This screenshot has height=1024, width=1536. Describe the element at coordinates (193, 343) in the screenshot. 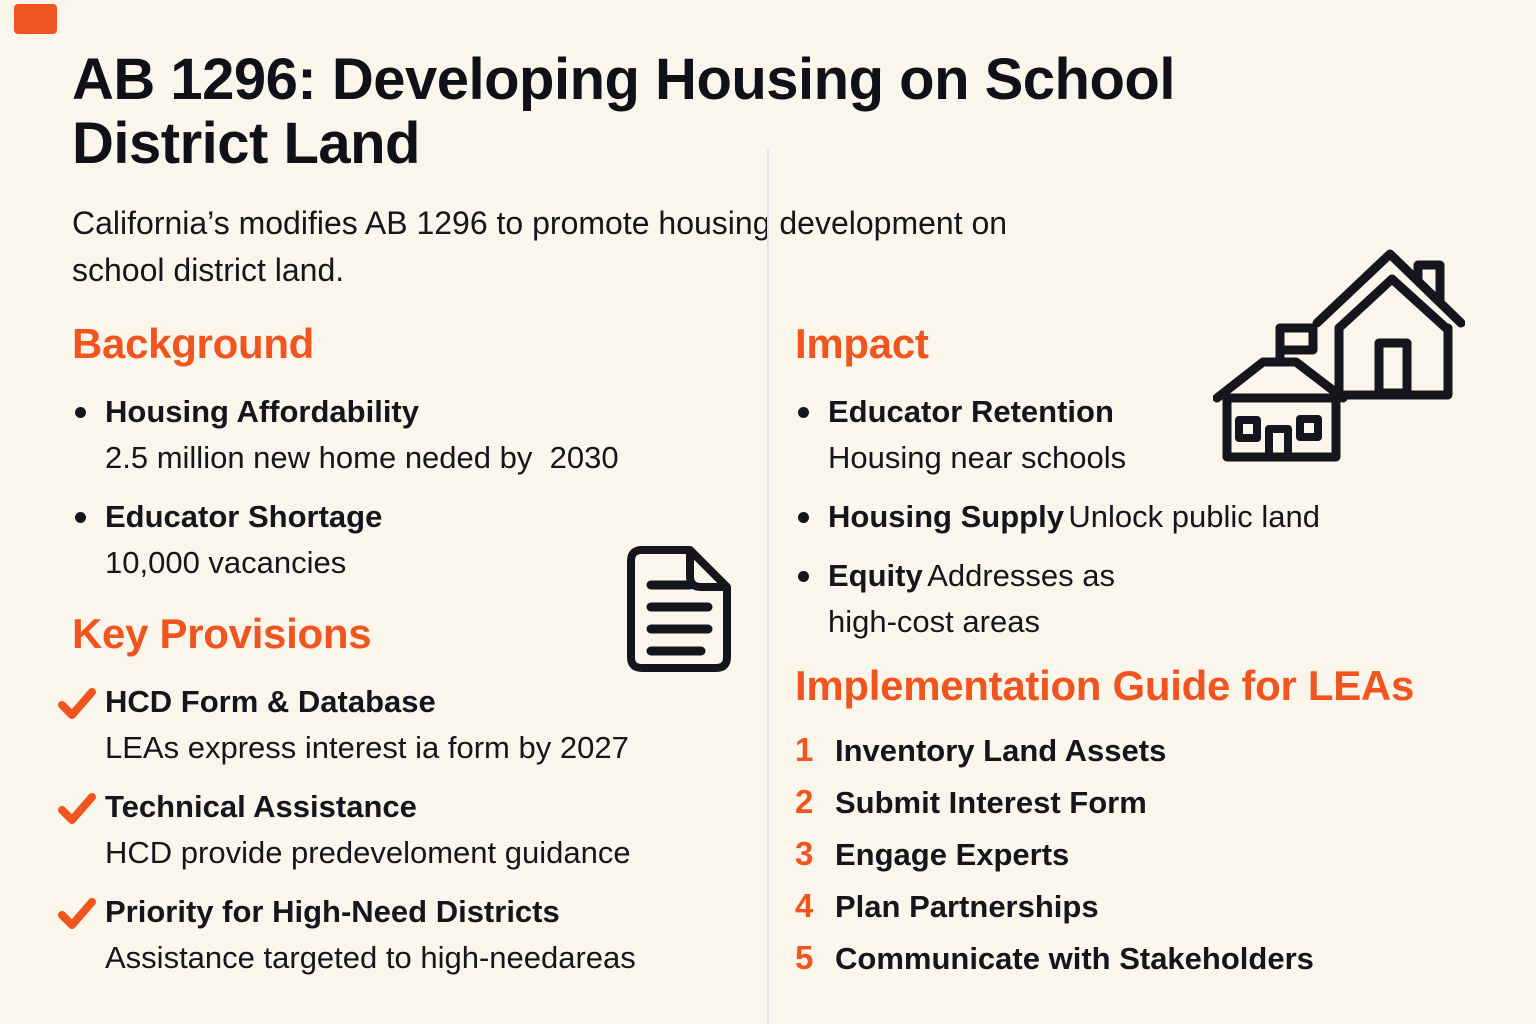

I see `background-heading: Background` at that location.